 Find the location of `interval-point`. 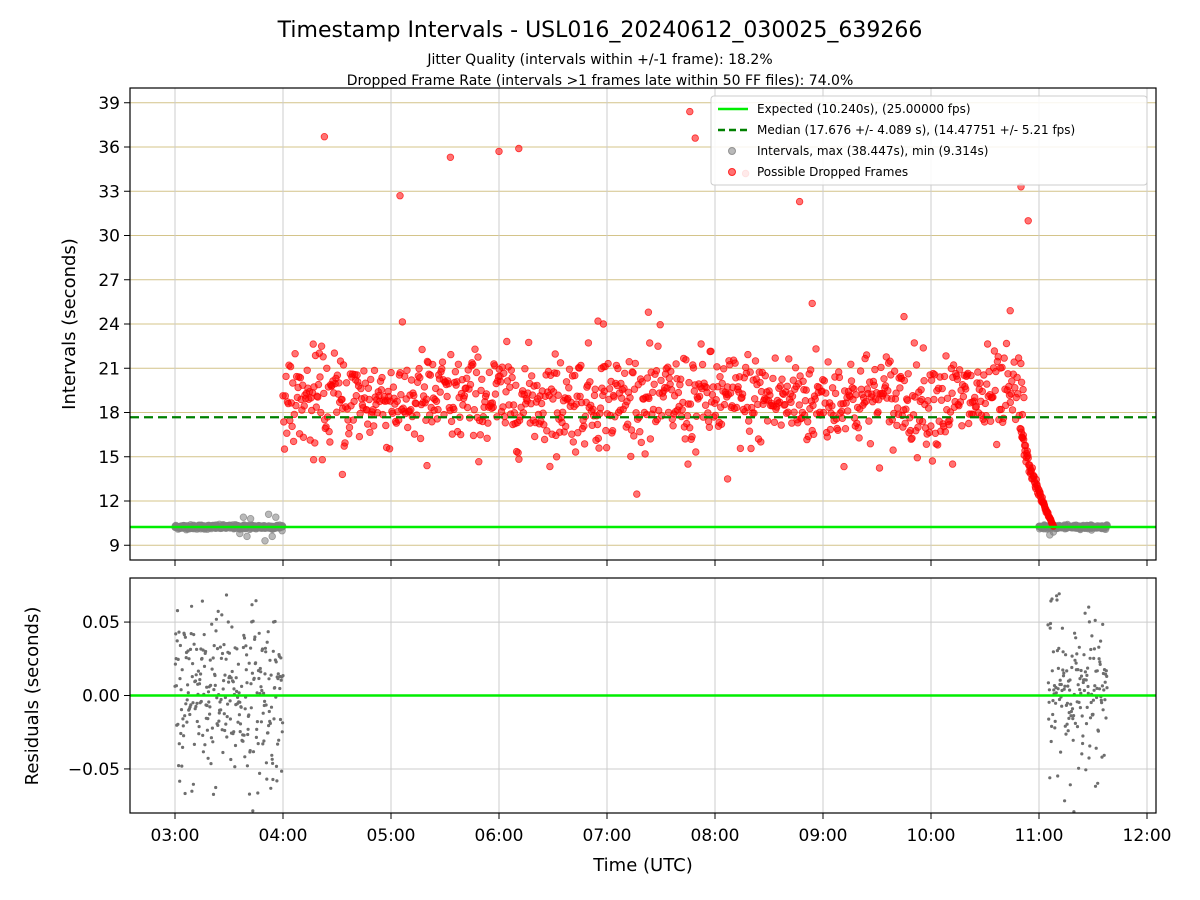

interval-point is located at coordinates (268, 514).